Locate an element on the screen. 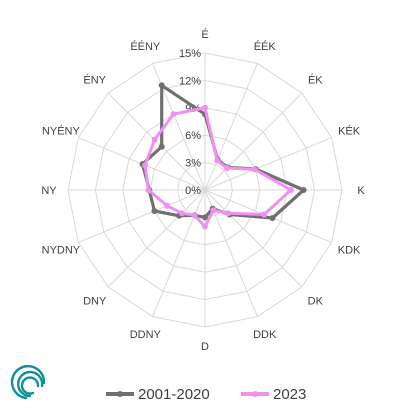 This screenshot has height=417, width=417. direction-label-9: DDNY is located at coordinates (146, 335).